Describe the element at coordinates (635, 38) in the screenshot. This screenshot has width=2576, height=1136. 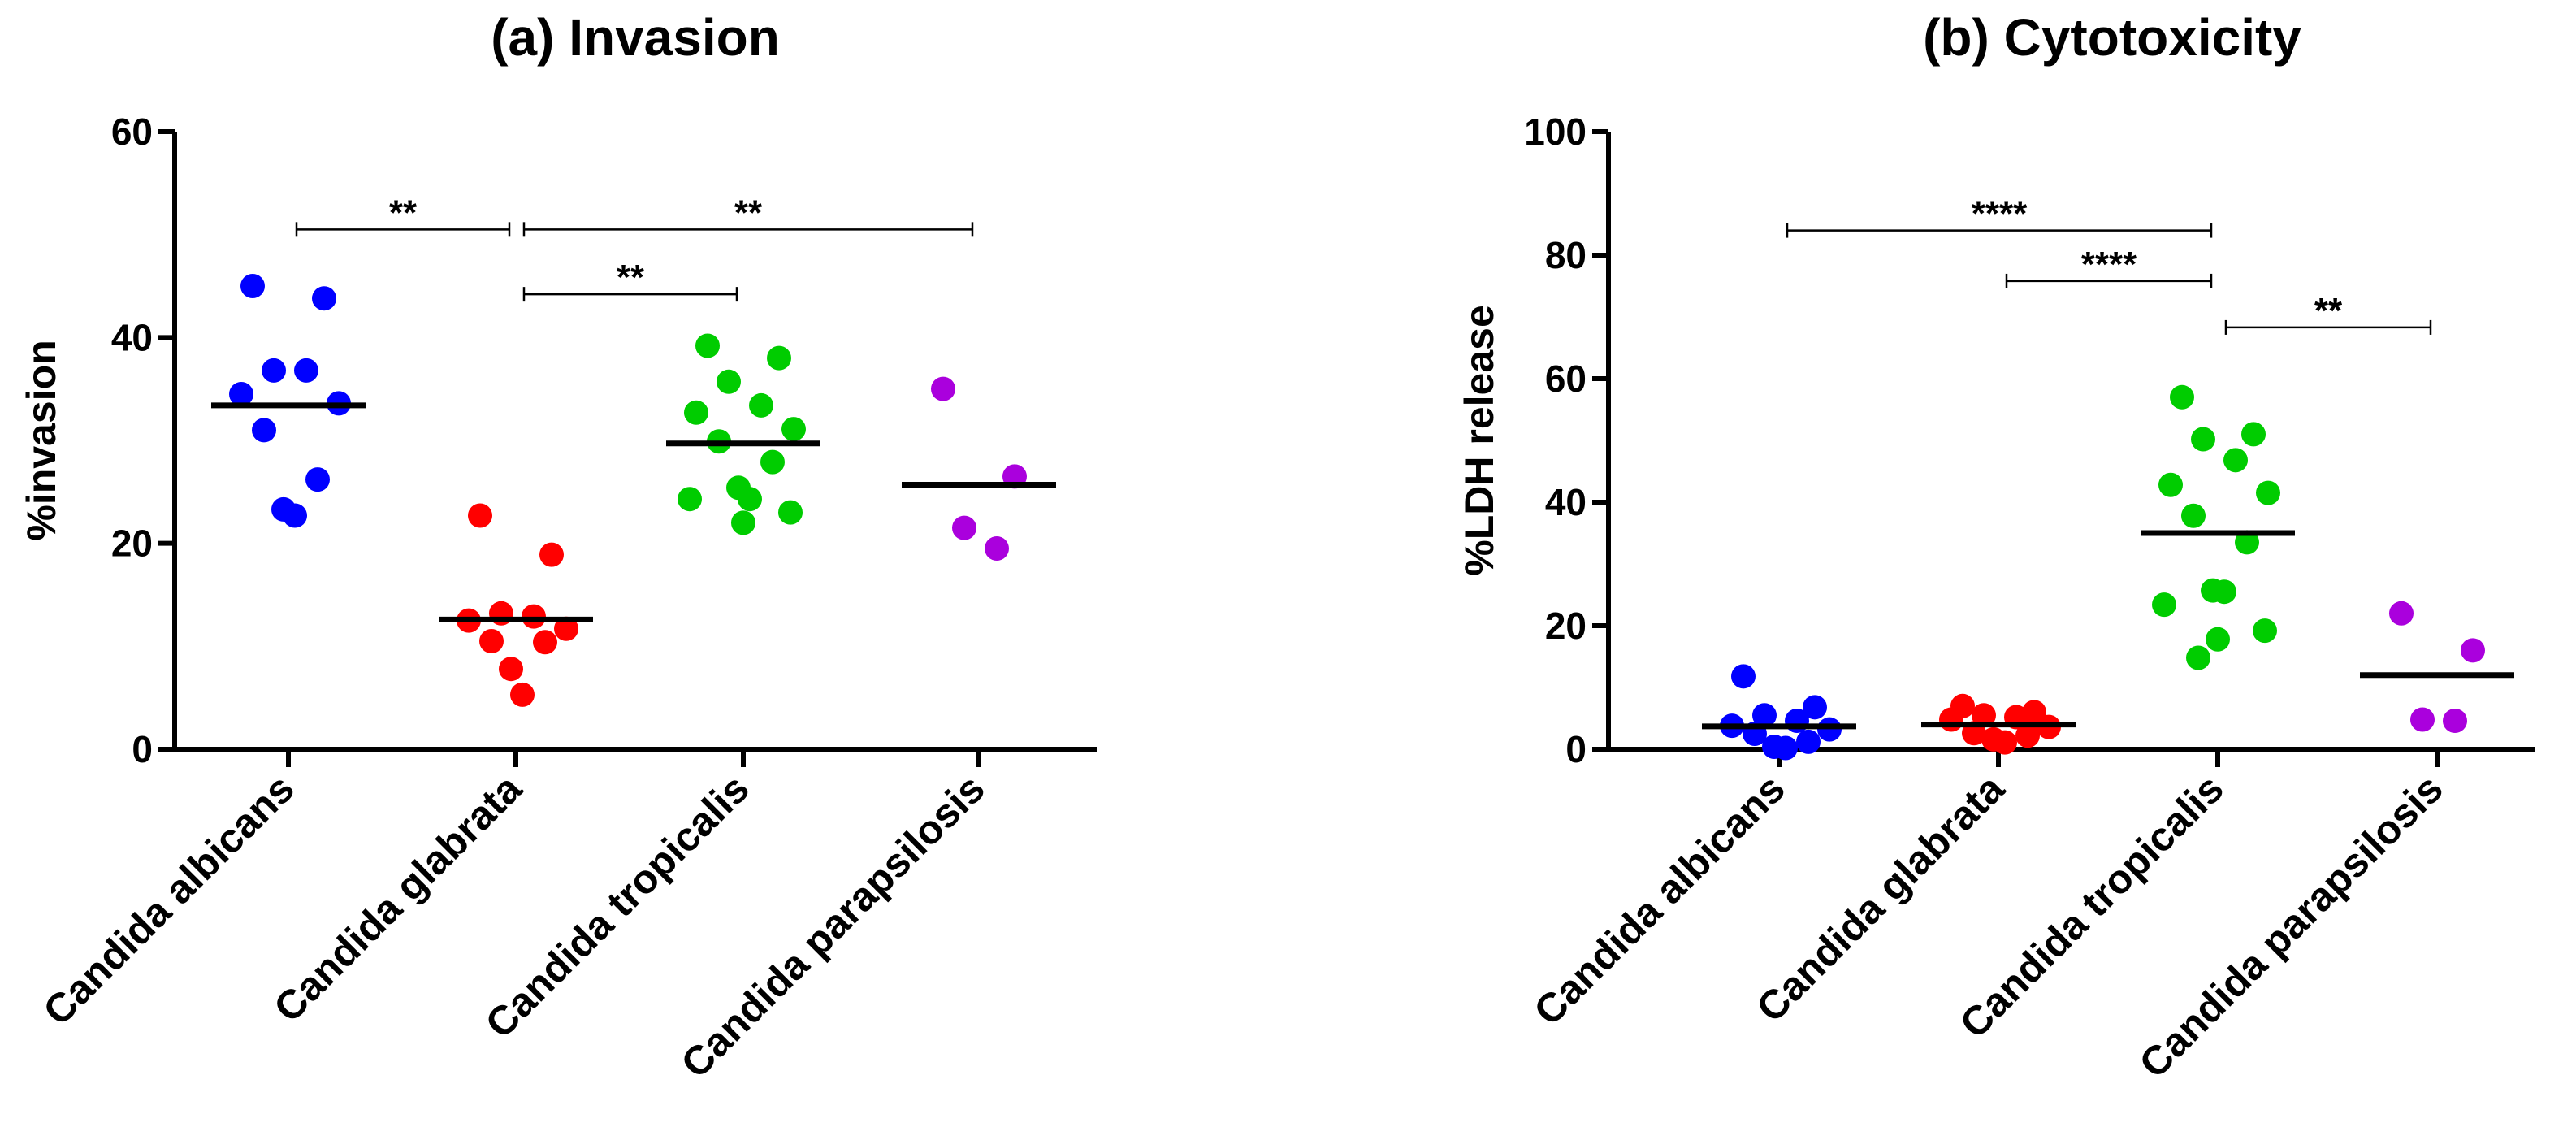
I see `chart-title: (a) Invasion` at that location.